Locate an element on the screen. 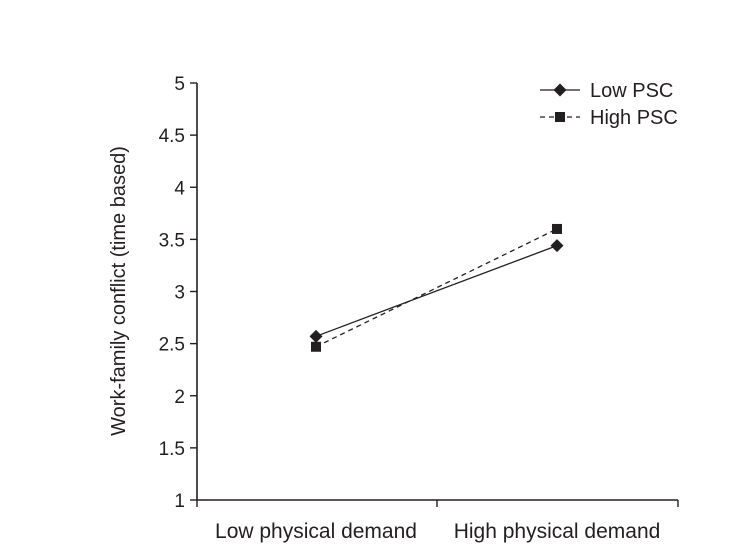 This screenshot has width=738, height=560. y-axis-title: Work-family conflict (time based) is located at coordinates (119, 291).